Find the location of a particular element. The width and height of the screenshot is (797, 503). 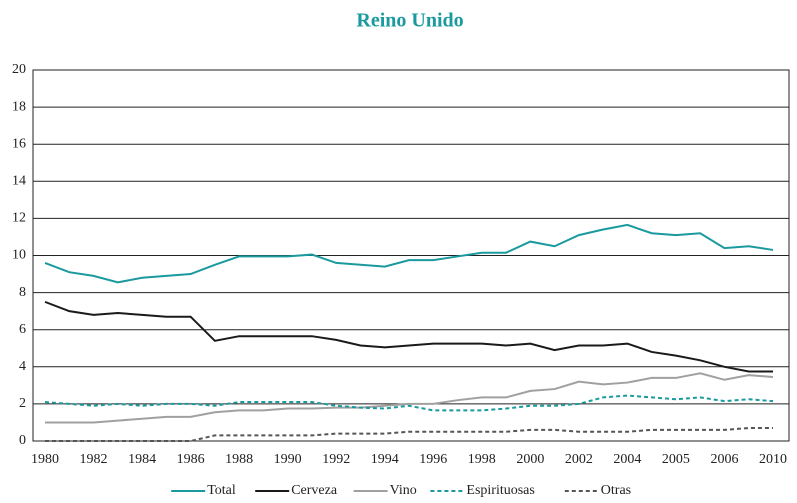

legend-label: Cerveza is located at coordinates (314, 490).